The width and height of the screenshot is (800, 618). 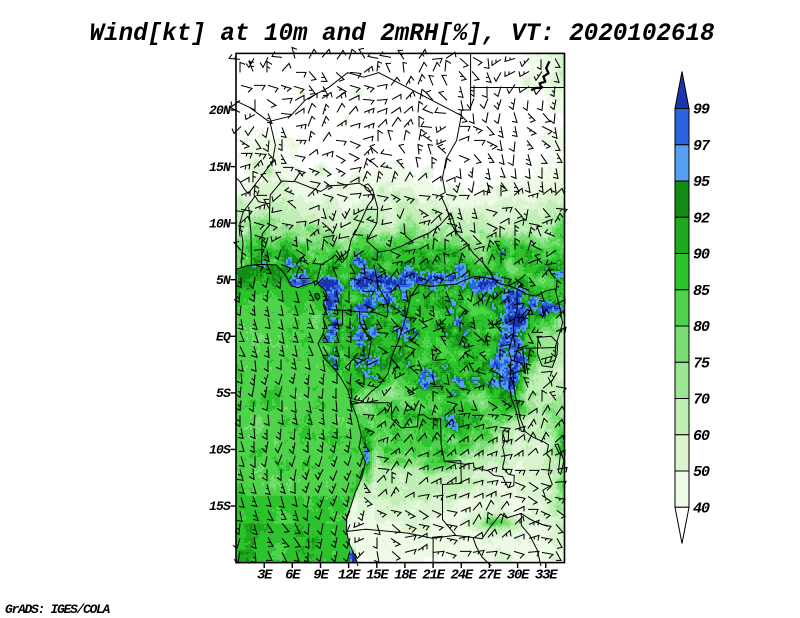 I want to click on svg-text: 40, so click(x=701, y=508).